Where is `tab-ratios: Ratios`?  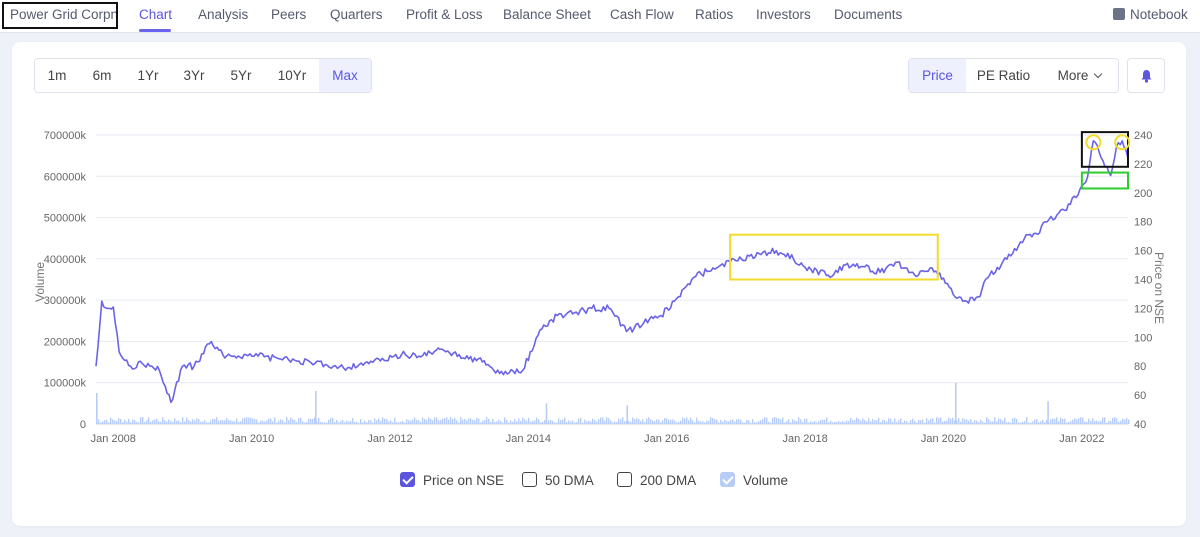
tab-ratios: Ratios is located at coordinates (714, 14).